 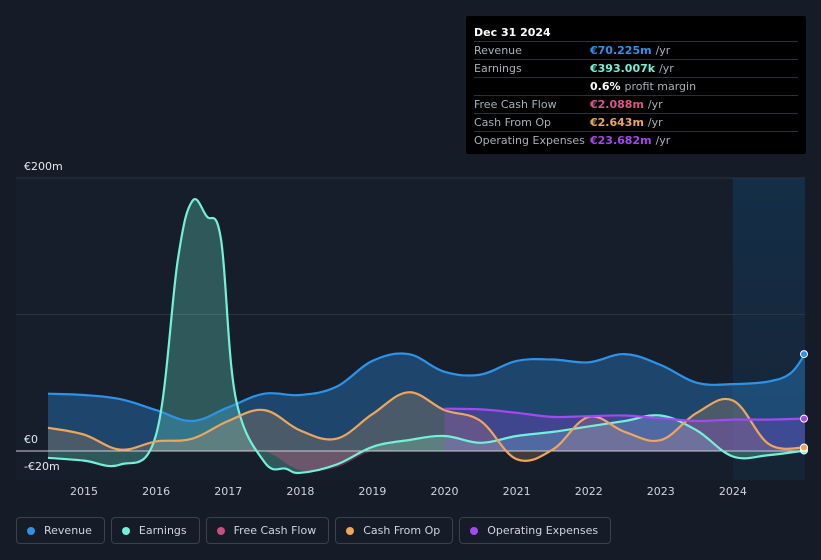 I want to click on tooltip-row: Operating Expenses €23.682m/yr, so click(x=636, y=140).